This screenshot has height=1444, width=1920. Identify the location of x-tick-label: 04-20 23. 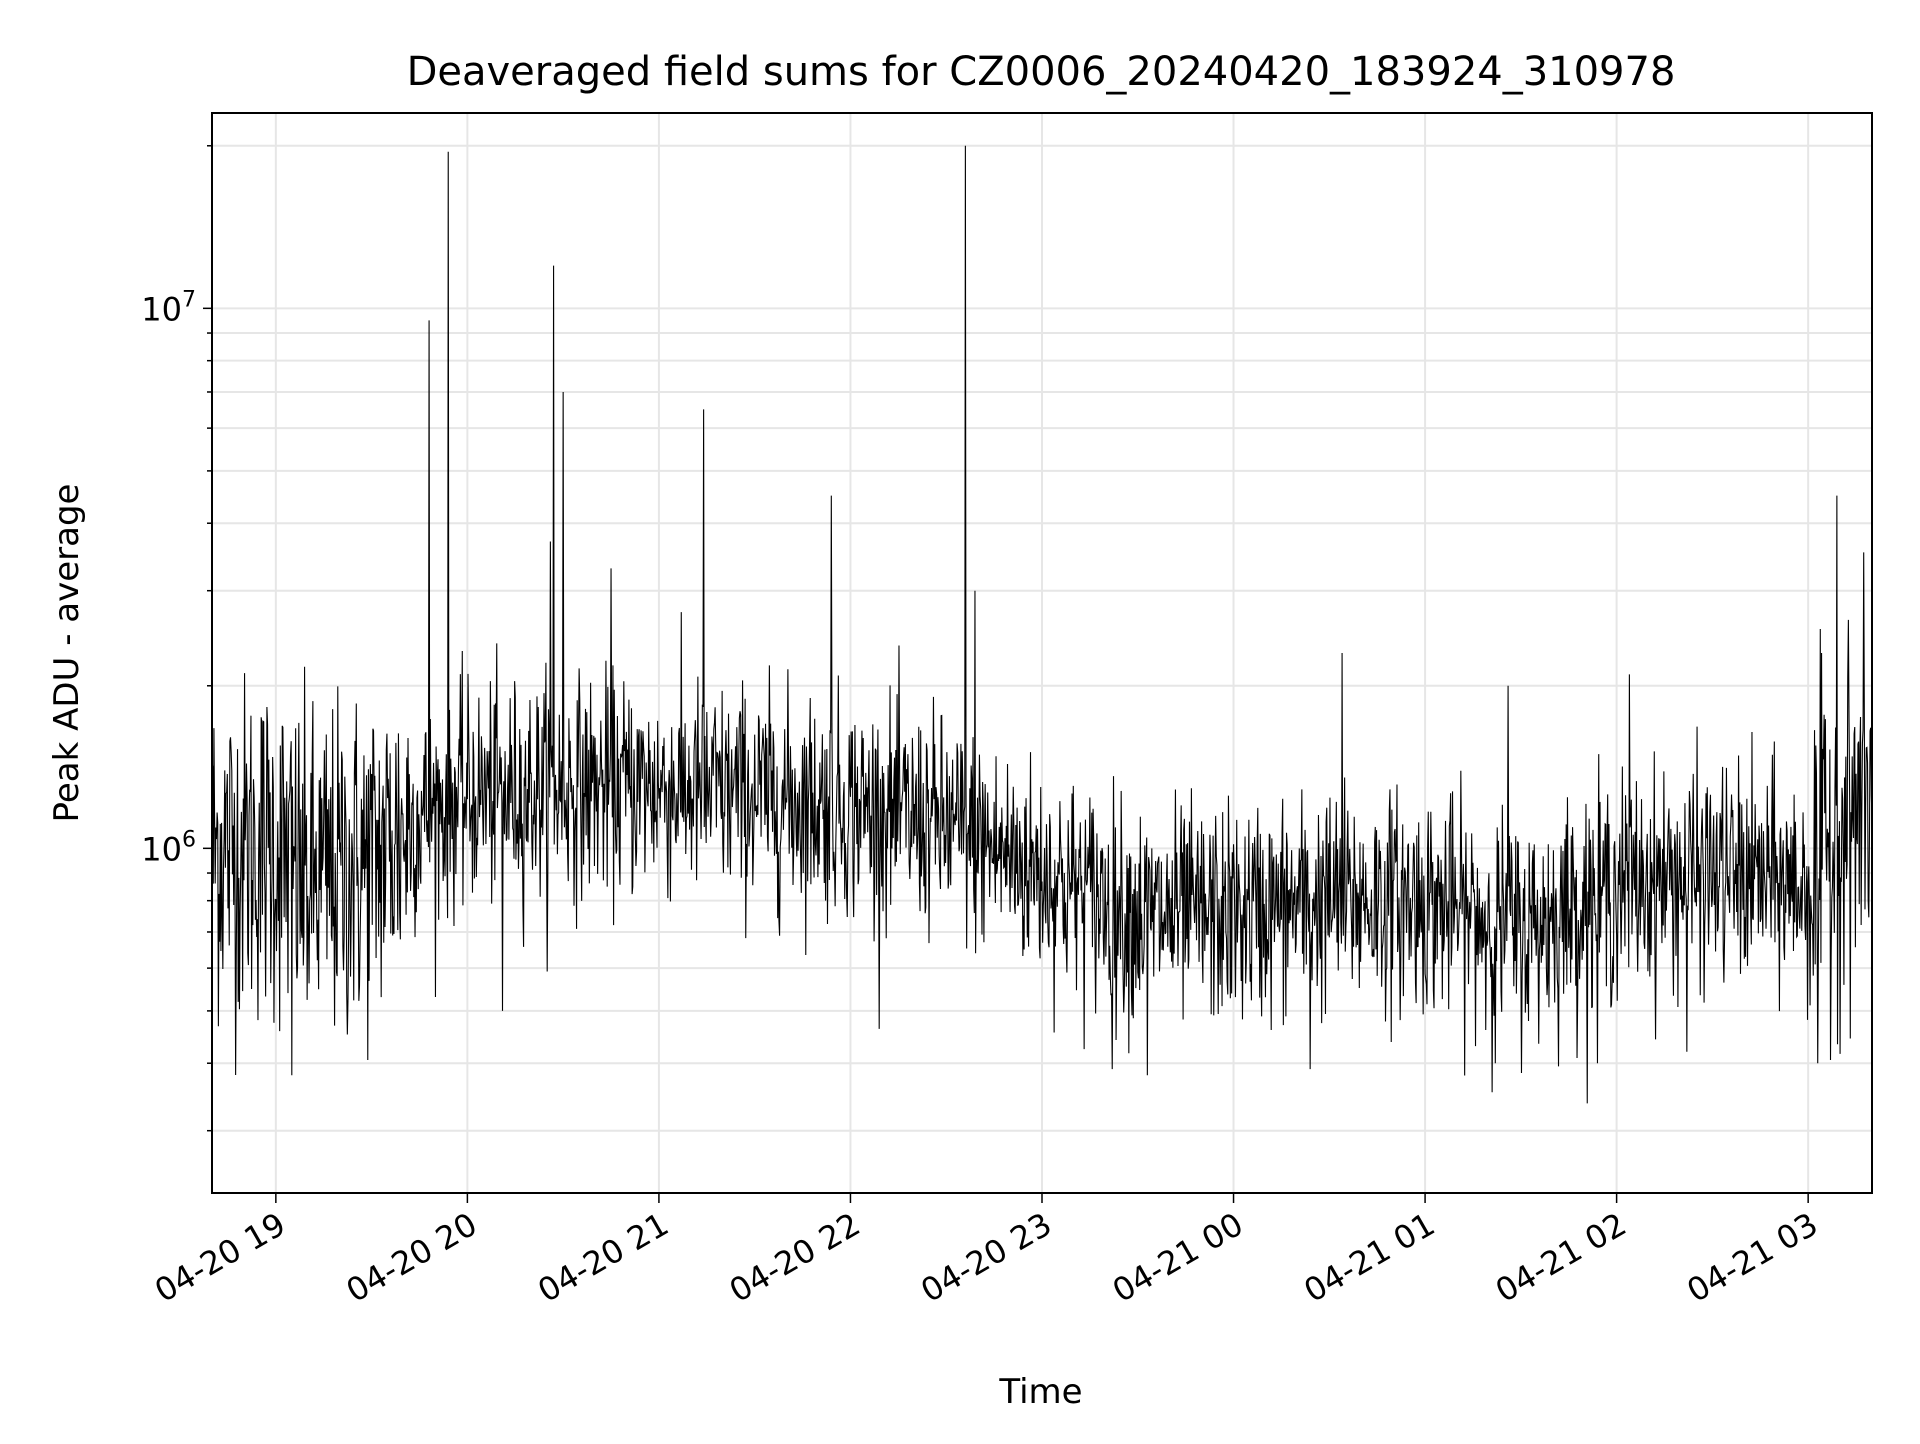
(986, 1257).